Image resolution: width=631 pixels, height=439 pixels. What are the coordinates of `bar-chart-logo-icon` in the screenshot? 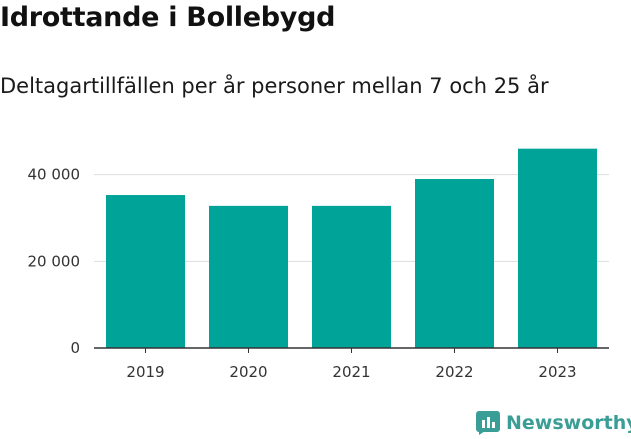 It's located at (488, 423).